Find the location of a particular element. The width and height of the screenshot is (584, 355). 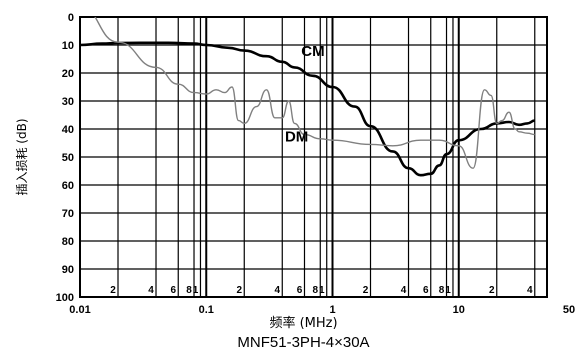

y-tick-label: 70 is located at coordinates (68, 214).